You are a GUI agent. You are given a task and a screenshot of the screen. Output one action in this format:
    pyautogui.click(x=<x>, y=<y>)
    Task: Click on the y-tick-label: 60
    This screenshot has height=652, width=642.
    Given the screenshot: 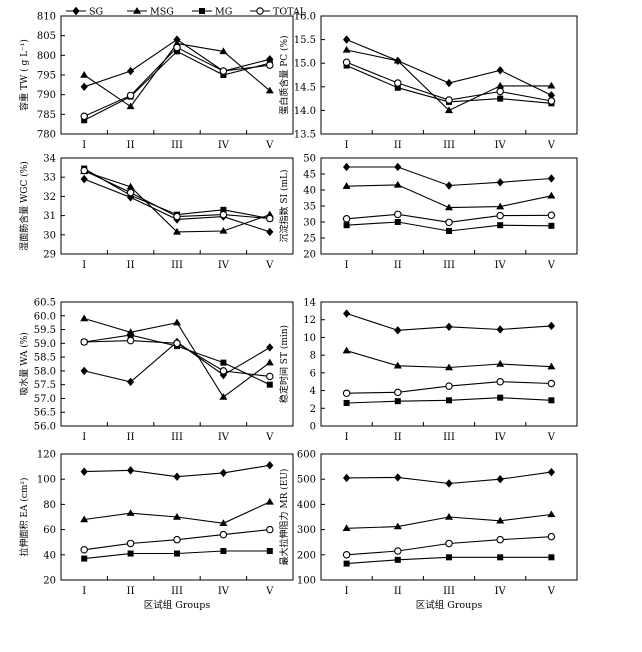 What is the action you would take?
    pyautogui.click(x=49, y=530)
    